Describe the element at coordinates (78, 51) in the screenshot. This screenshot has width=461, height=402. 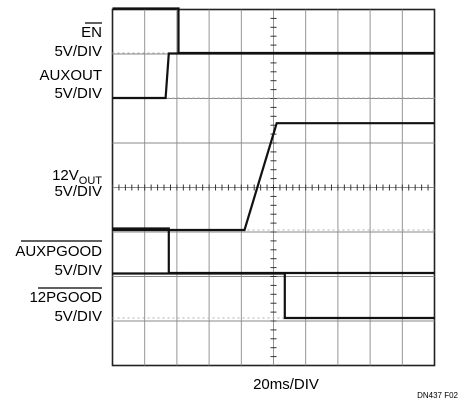
I see `trace-scale-en: 5V/DIV` at that location.